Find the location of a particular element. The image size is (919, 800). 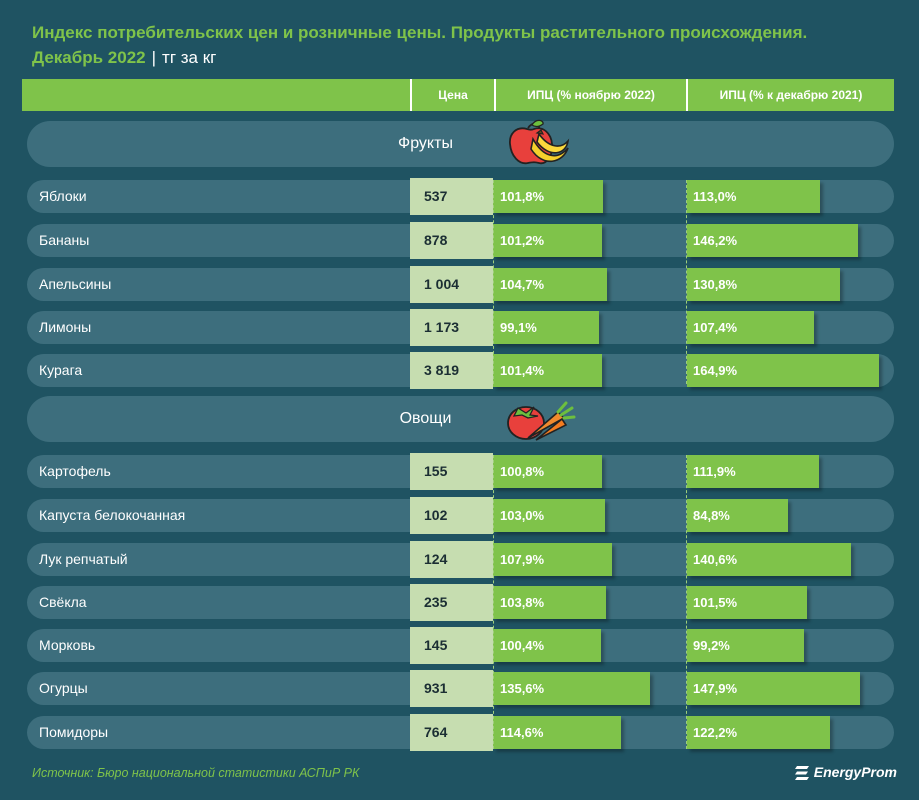

product-name: Огурцы is located at coordinates (63, 688).